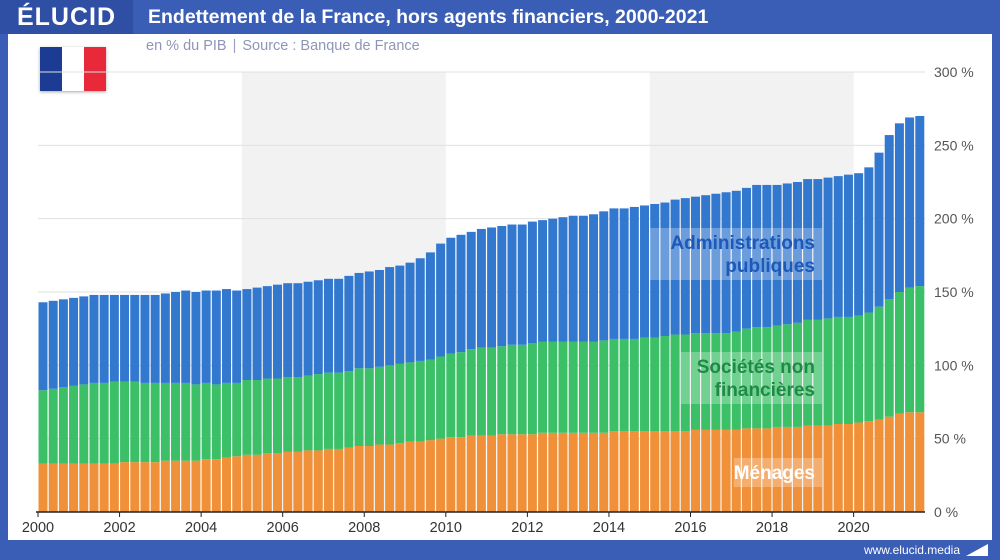  What do you see at coordinates (119, 528) in the screenshot?
I see `x-tick-label: 2002` at bounding box center [119, 528].